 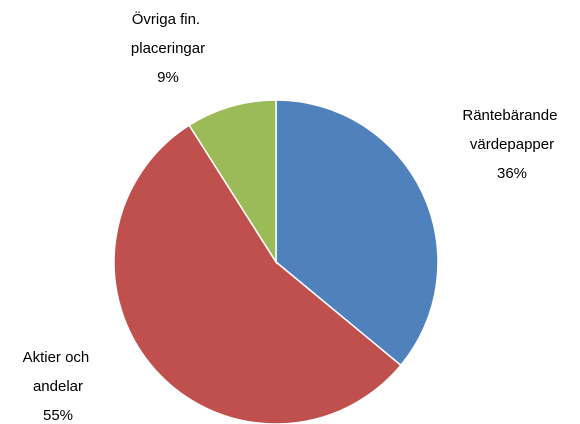 I want to click on slice-label: Aktier och andelar, so click(x=58, y=372).